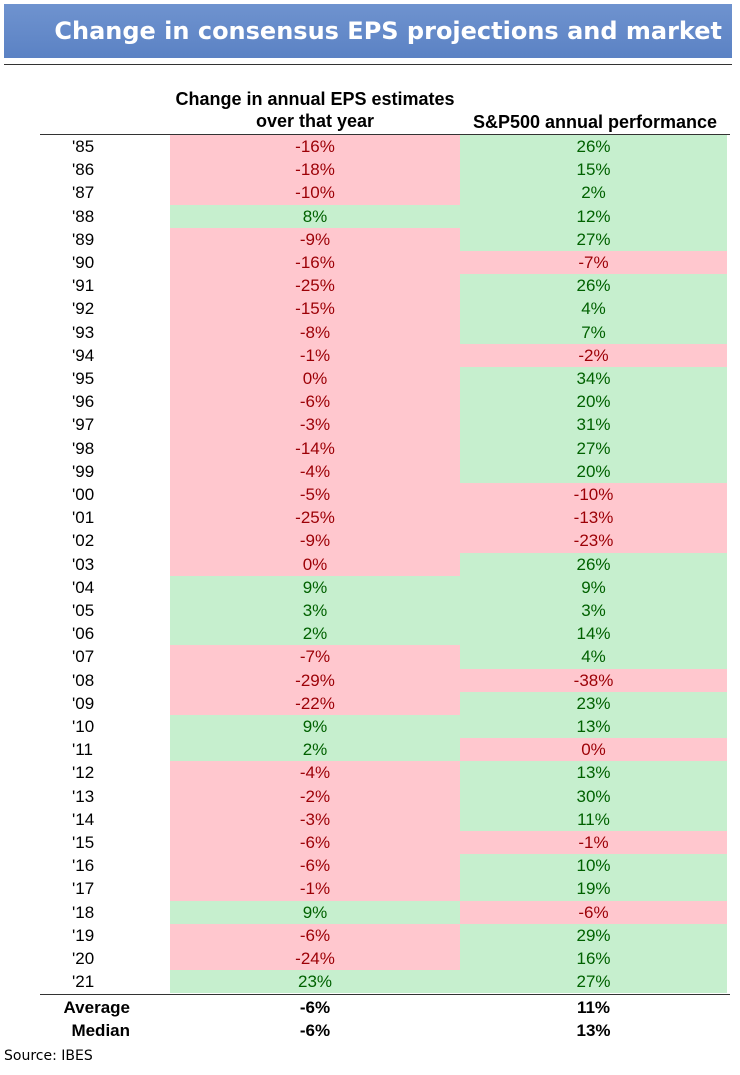 This screenshot has height=1075, width=740. Describe the element at coordinates (593, 727) in the screenshot. I see `table-cell: 13%` at that location.